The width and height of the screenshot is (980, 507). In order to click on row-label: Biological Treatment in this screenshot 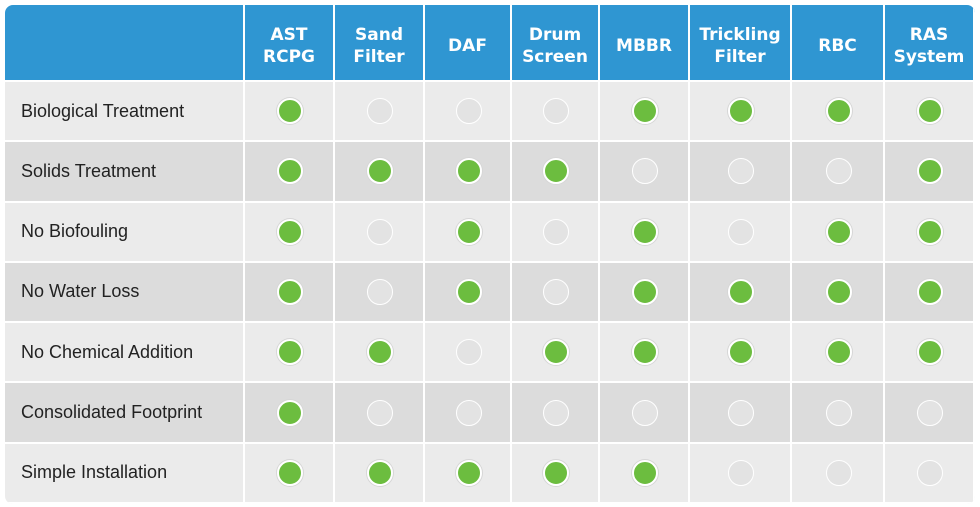, I will do `click(125, 112)`.